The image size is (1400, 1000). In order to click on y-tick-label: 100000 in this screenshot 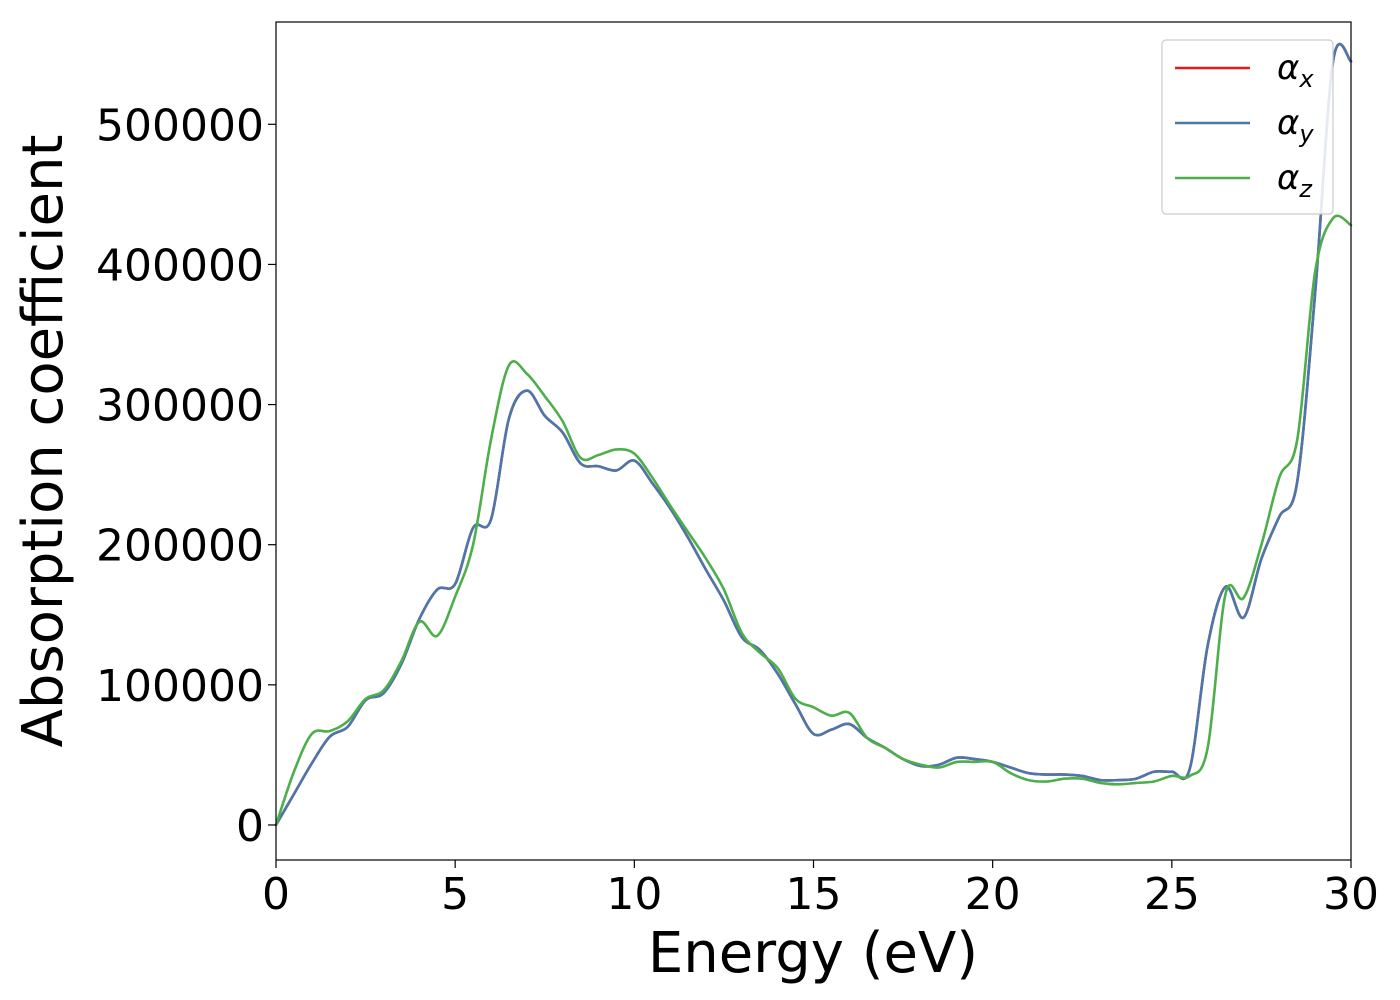, I will do `click(180, 686)`.